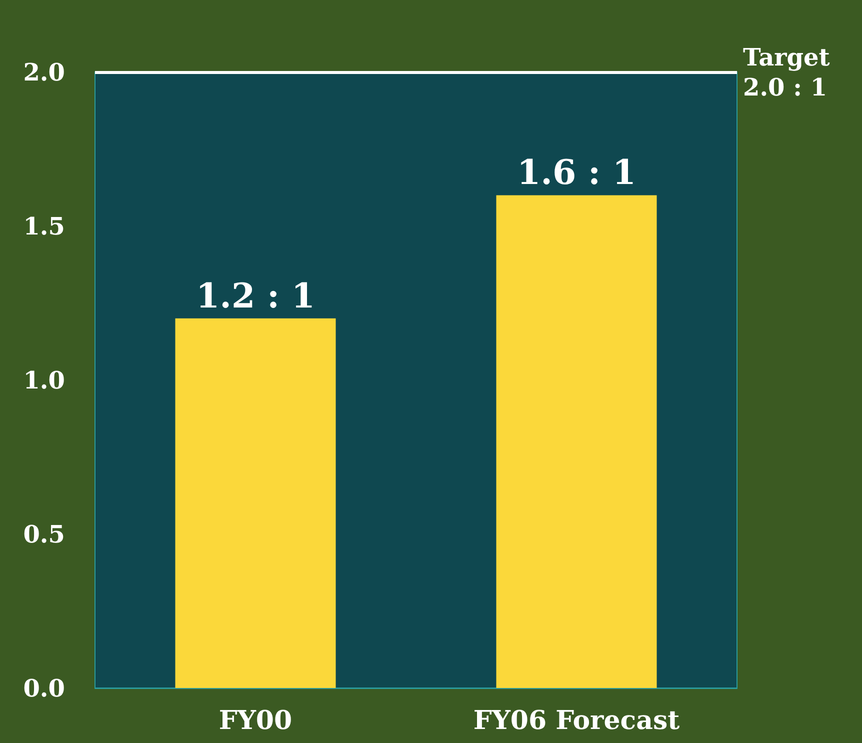  I want to click on x-tick-label: FY06 Forecast, so click(576, 721).